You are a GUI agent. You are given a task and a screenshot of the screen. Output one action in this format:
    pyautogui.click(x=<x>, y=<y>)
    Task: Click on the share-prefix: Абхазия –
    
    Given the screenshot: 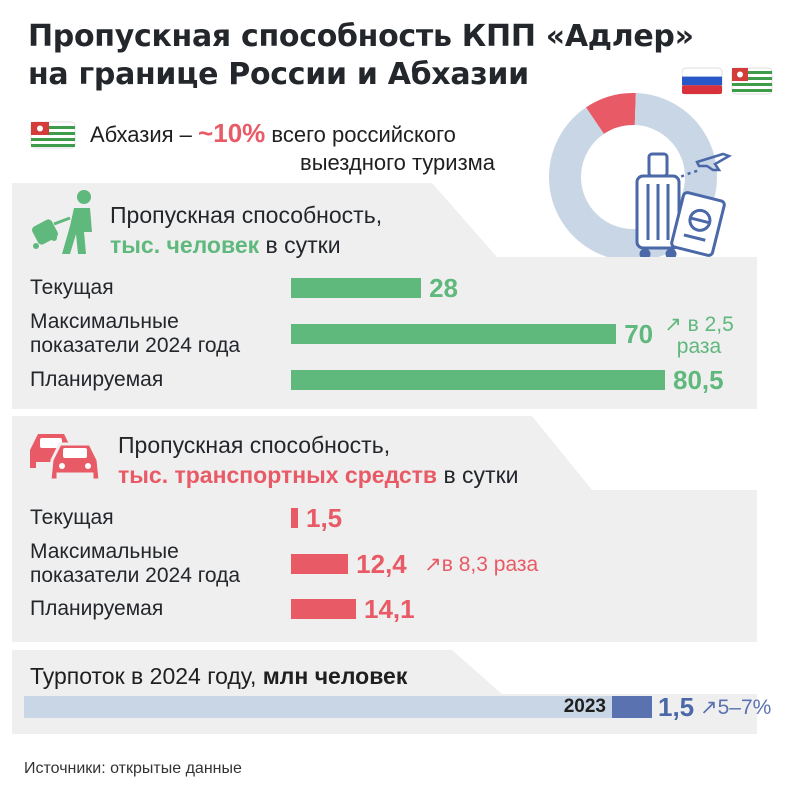 What is the action you would take?
    pyautogui.click(x=141, y=134)
    